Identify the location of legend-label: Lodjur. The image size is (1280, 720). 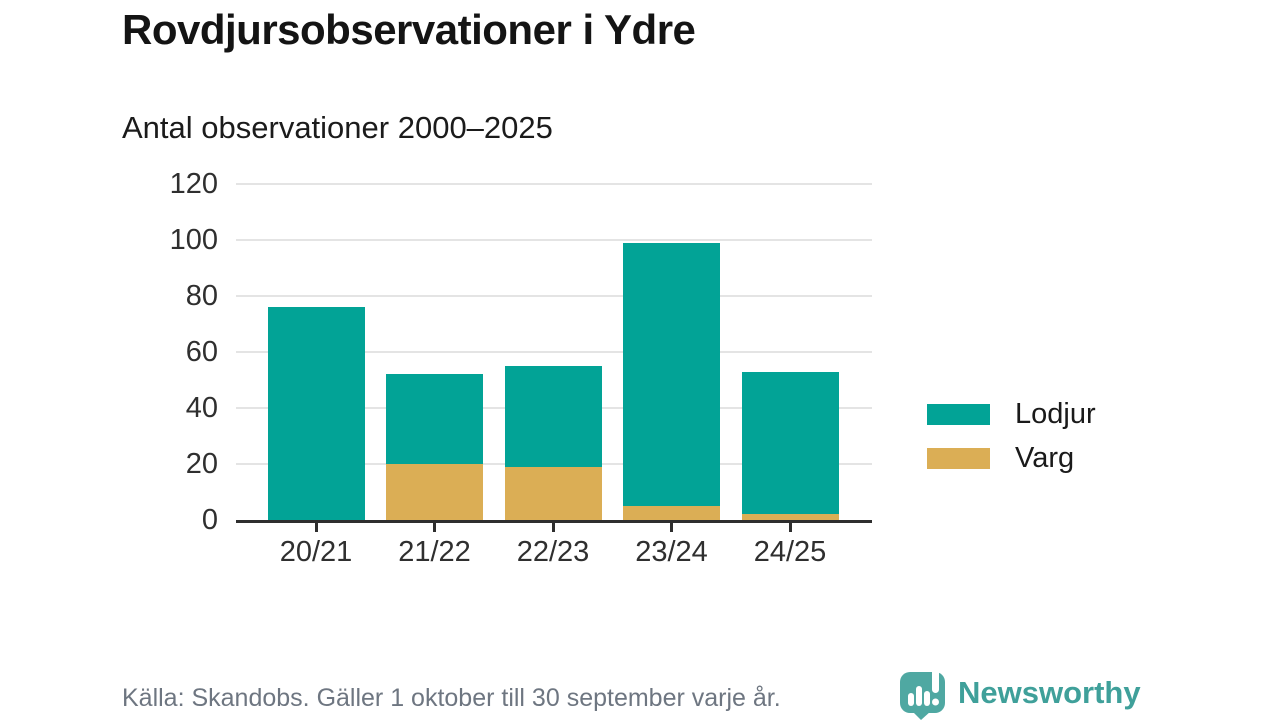
(1055, 413).